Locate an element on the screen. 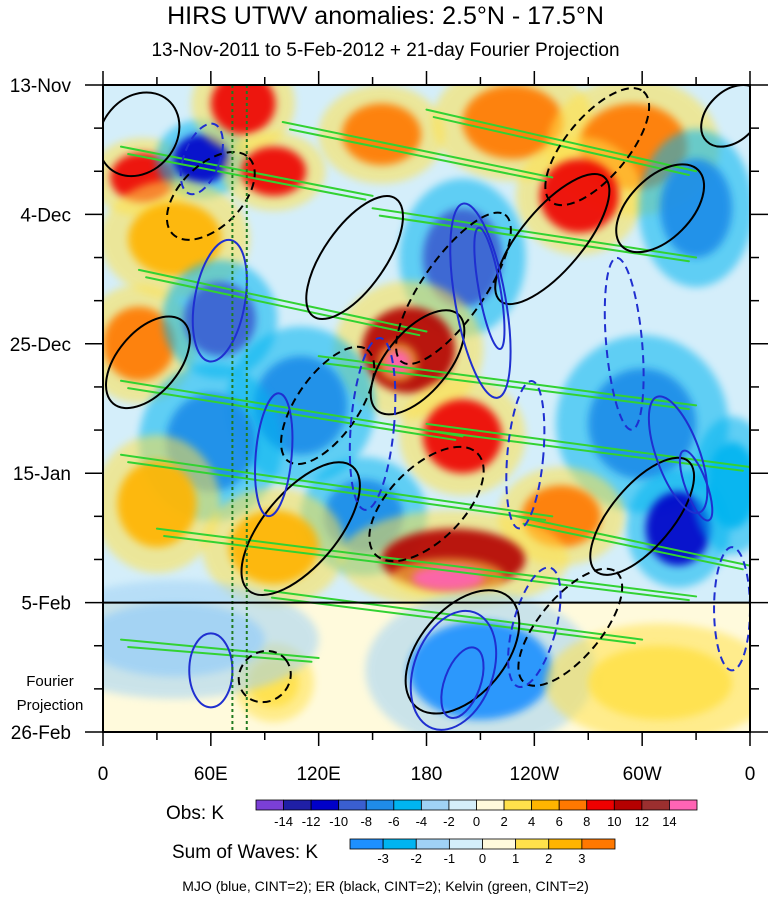  forecast-label: Projection is located at coordinates (50, 705).